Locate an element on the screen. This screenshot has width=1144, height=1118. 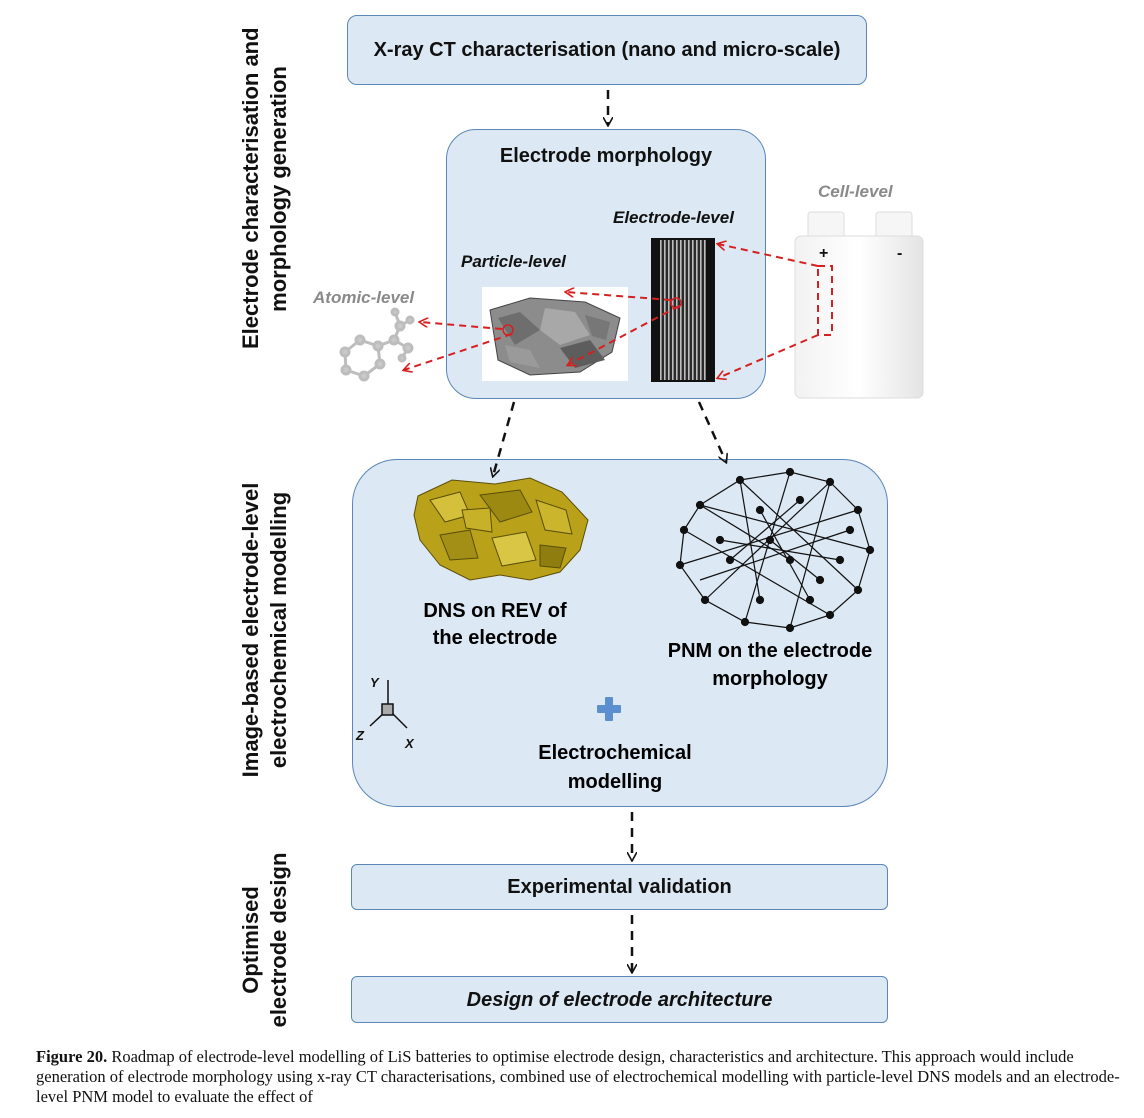
electrode-level-label: Electrode-level is located at coordinates (673, 217).